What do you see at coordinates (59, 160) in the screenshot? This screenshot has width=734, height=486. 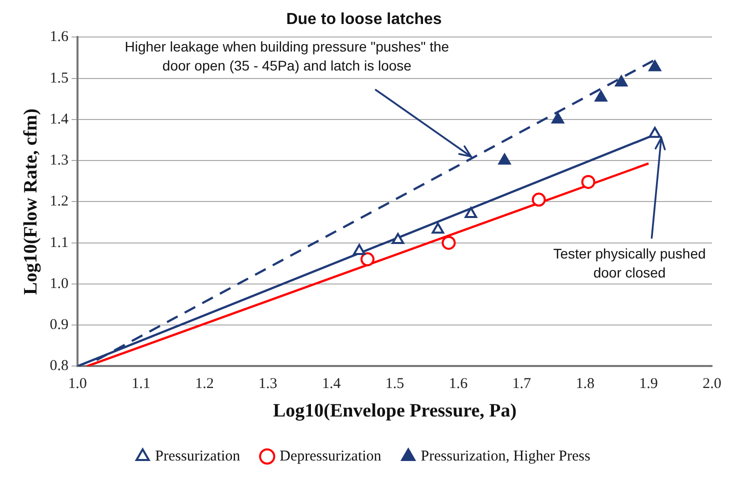 I see `y-tick-label: 1.3` at bounding box center [59, 160].